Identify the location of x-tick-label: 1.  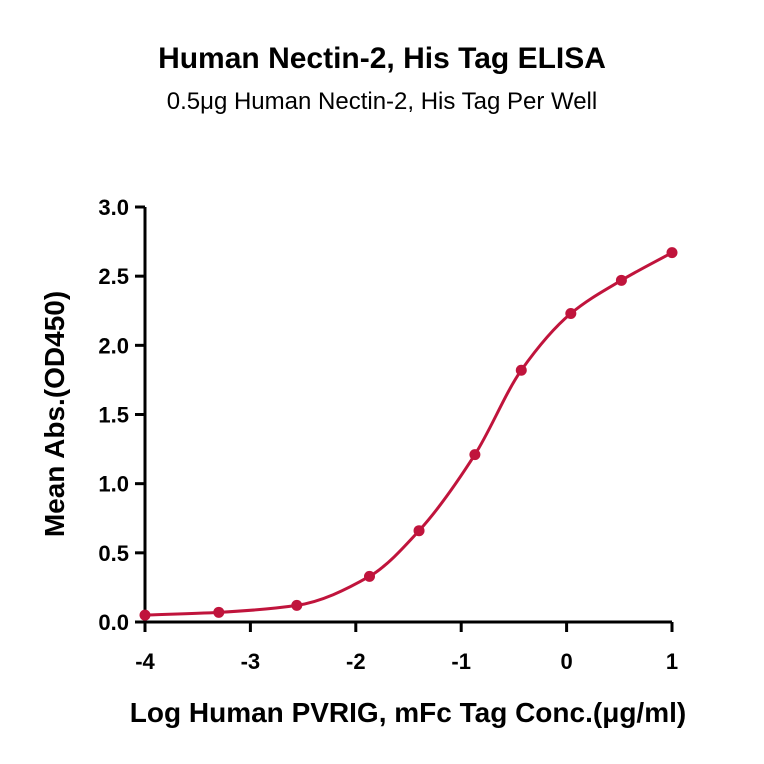
(672, 661).